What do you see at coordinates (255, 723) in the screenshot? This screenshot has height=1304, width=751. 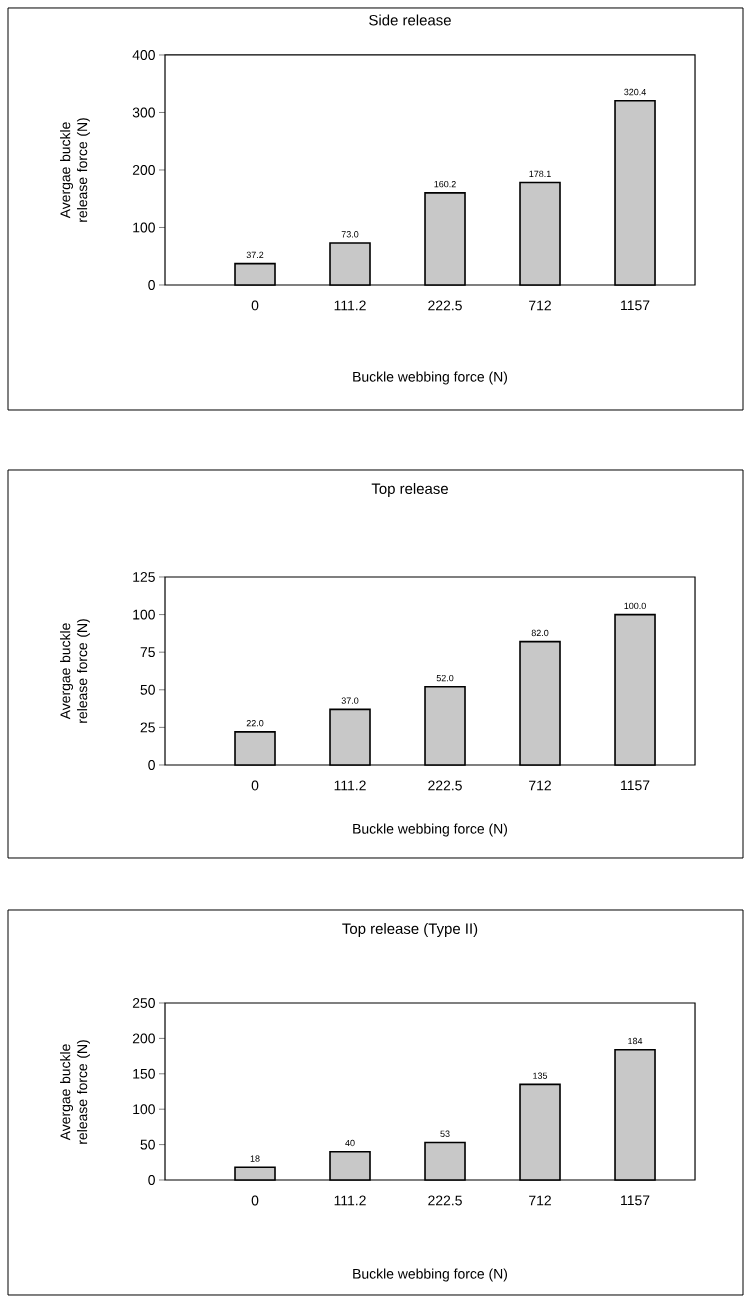 I see `data-label: 22.0` at bounding box center [255, 723].